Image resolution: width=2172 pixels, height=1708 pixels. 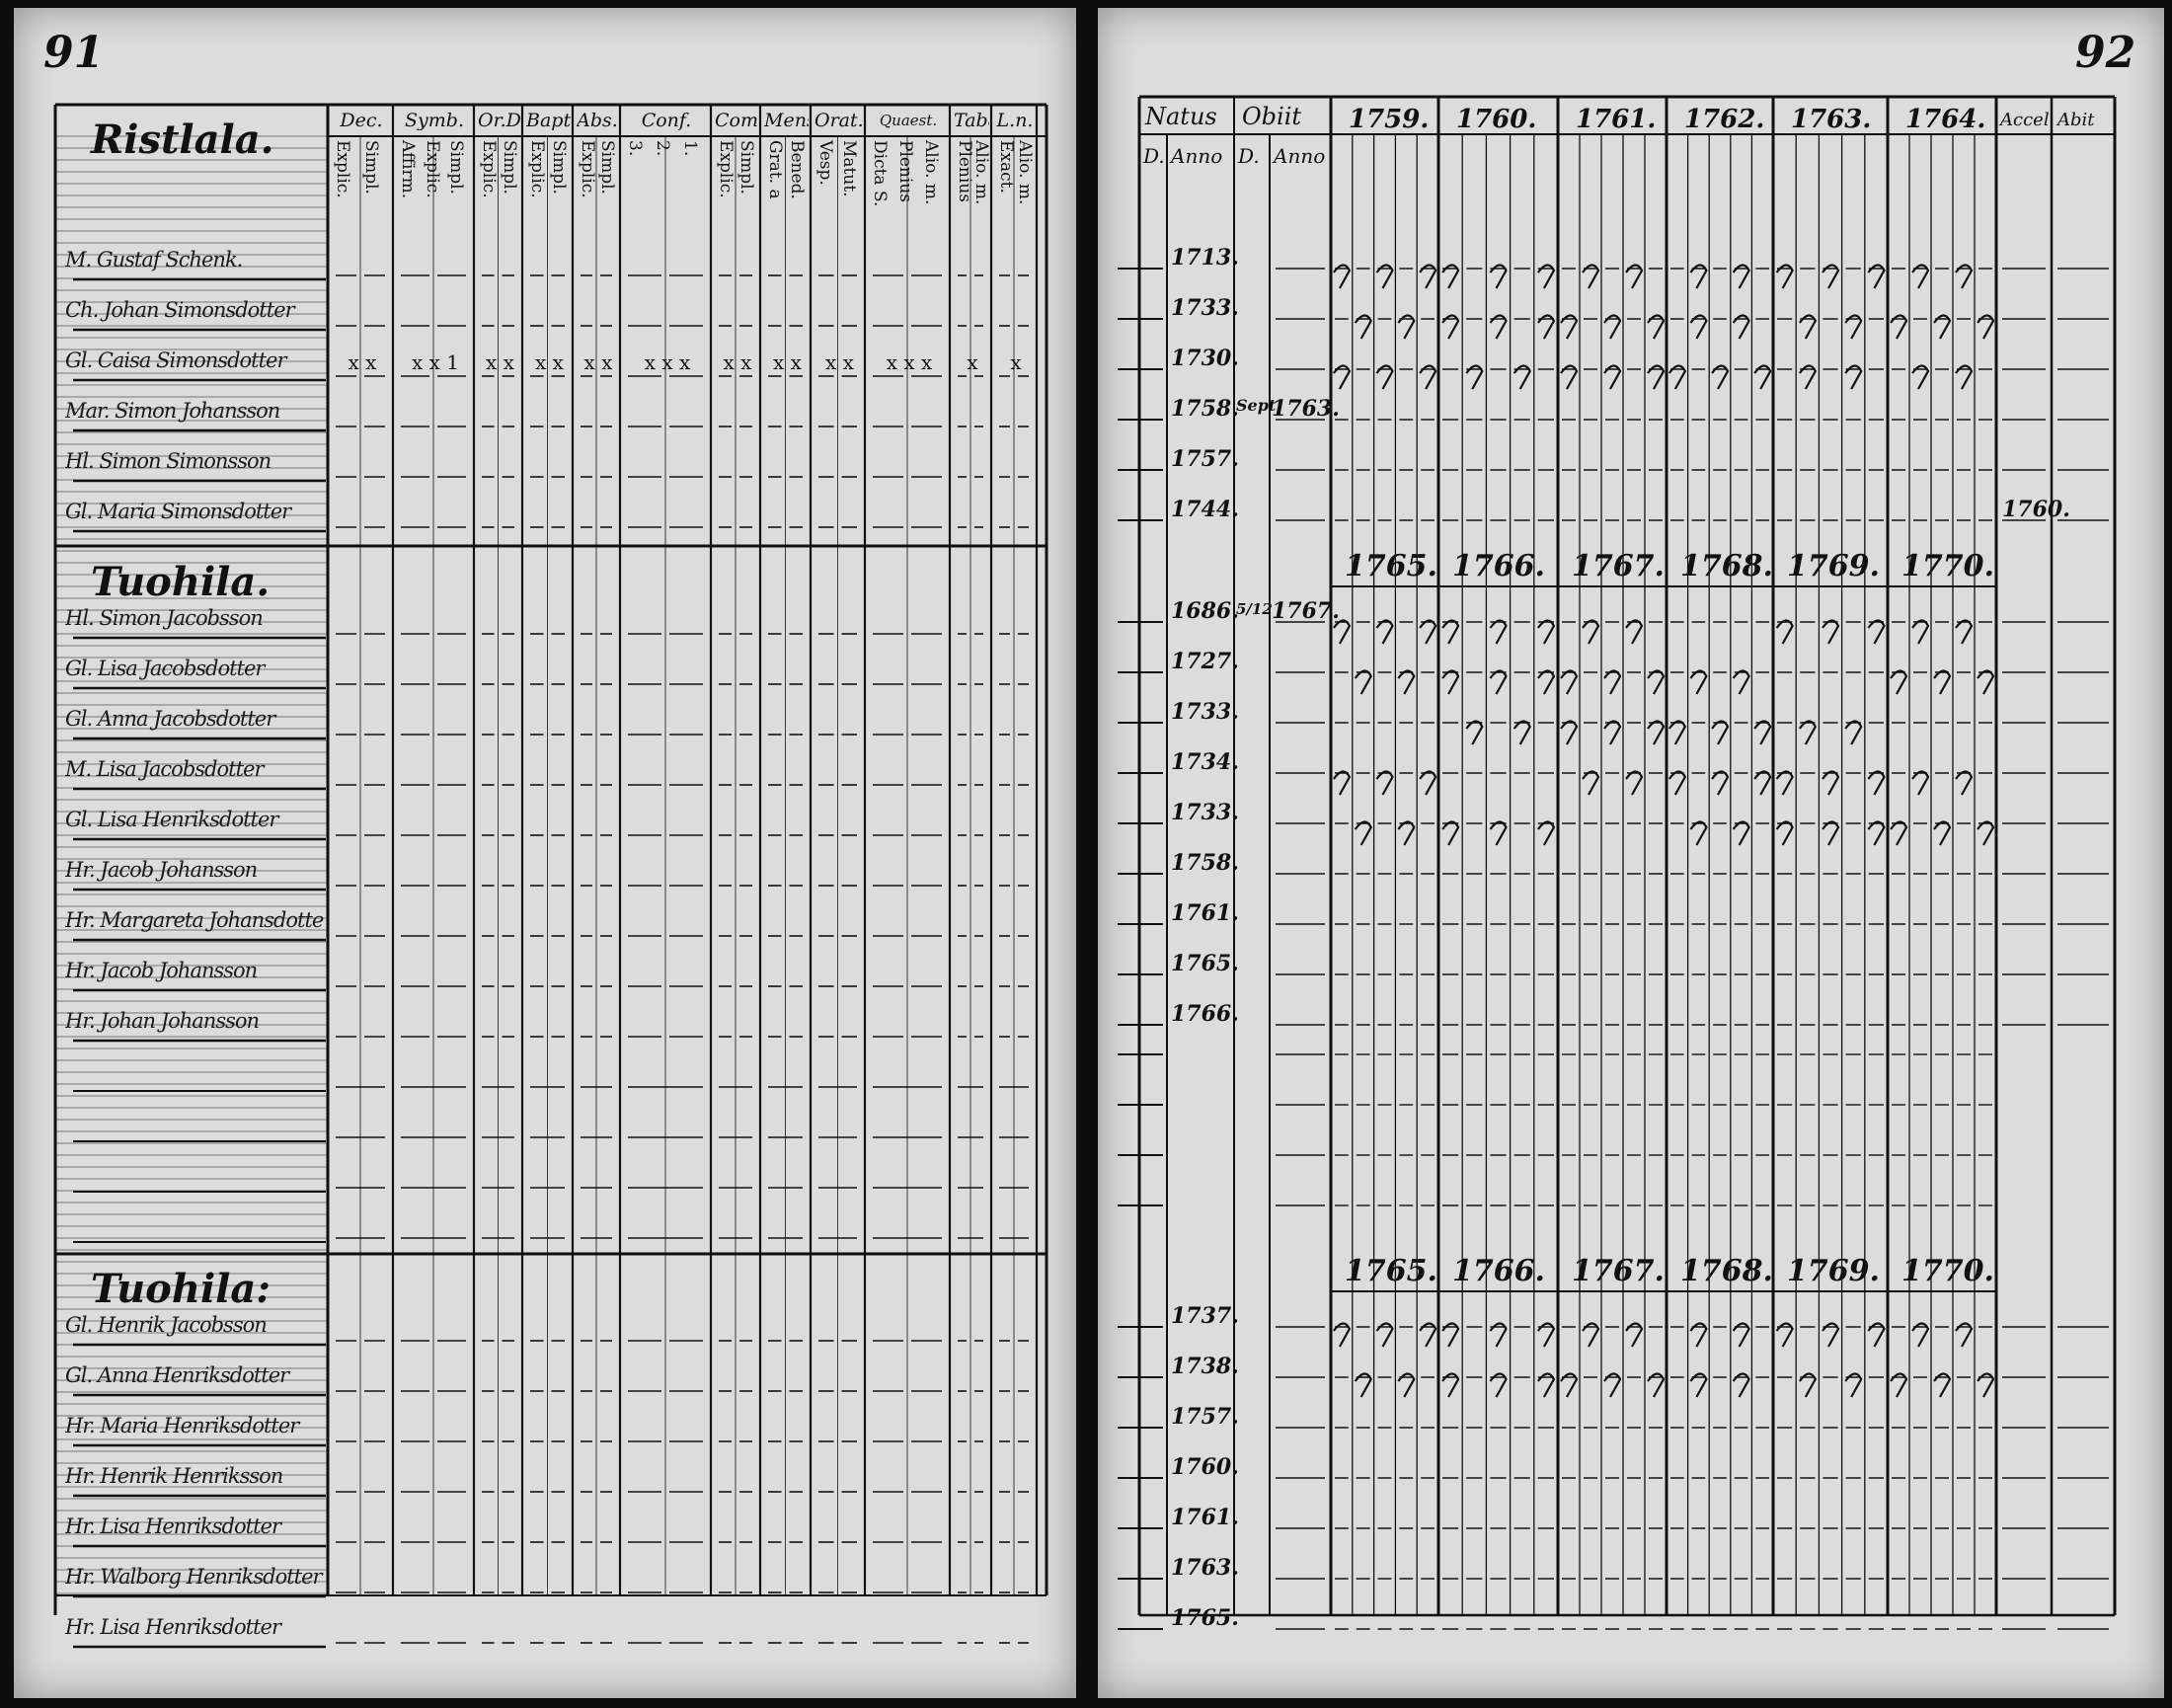 I want to click on accel-note: 1760., so click(x=2036, y=509).